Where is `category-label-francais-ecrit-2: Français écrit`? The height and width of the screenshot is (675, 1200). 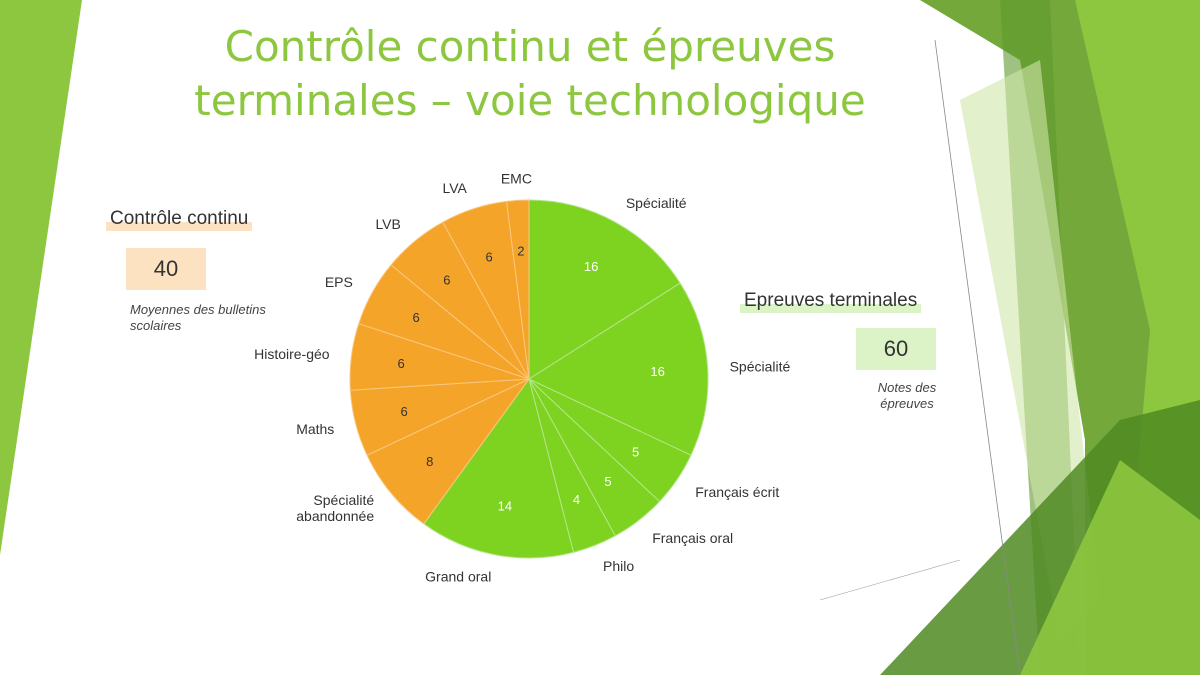
category-label-francais-ecrit-2: Français écrit is located at coordinates (737, 492).